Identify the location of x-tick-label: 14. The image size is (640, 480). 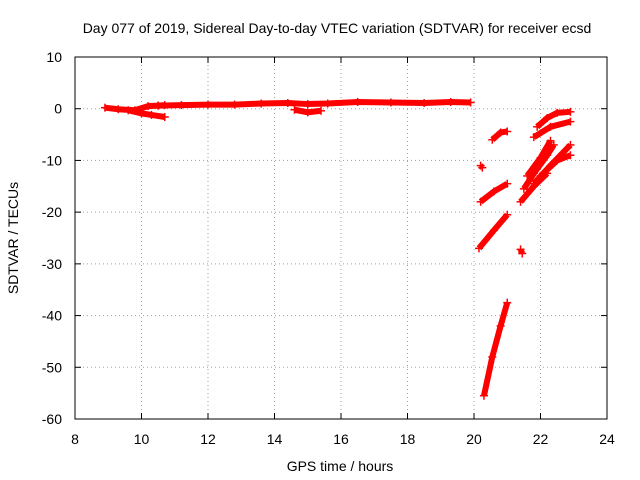
(275, 439).